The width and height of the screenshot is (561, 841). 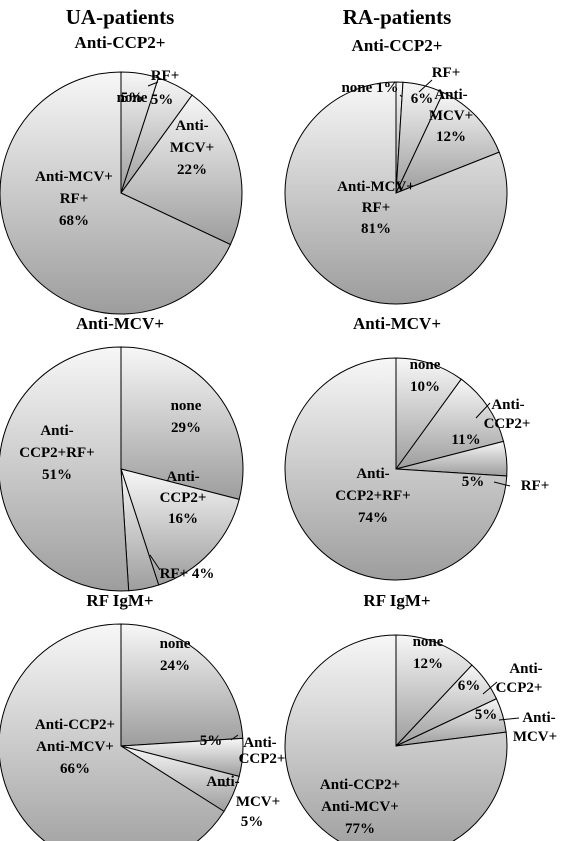 I want to click on pie-2-label-1-line-1: none 1%, so click(x=369, y=88).